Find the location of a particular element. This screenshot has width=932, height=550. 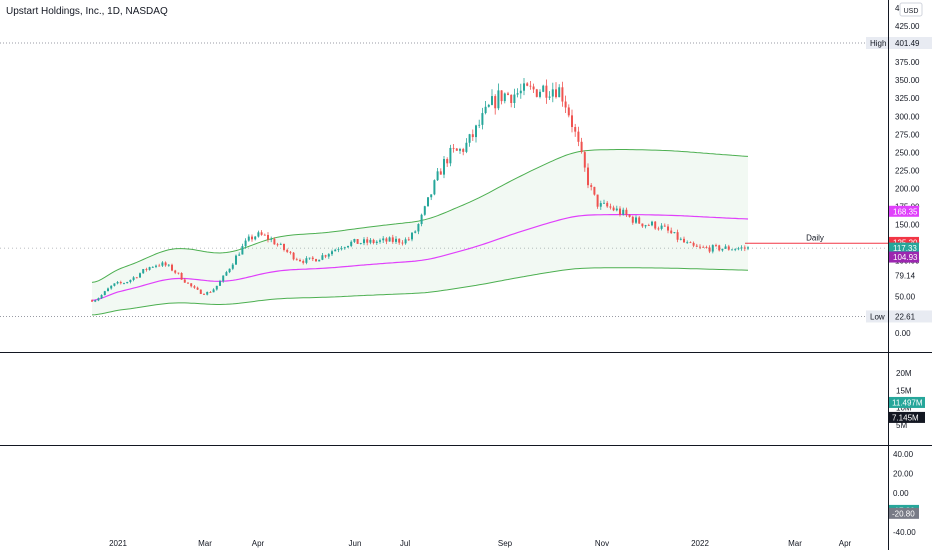

high-label-box is located at coordinates (877, 43).